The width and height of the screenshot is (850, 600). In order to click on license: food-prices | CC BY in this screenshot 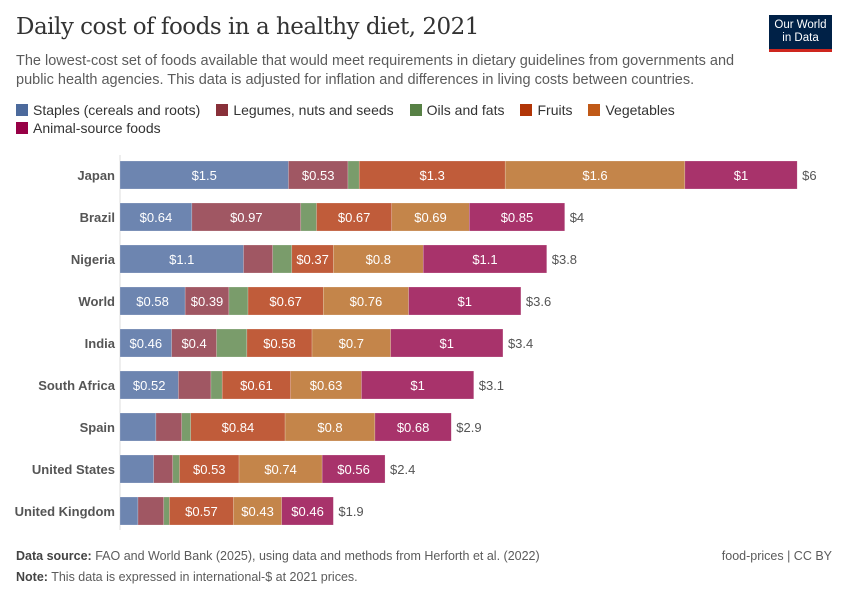, I will do `click(776, 556)`.